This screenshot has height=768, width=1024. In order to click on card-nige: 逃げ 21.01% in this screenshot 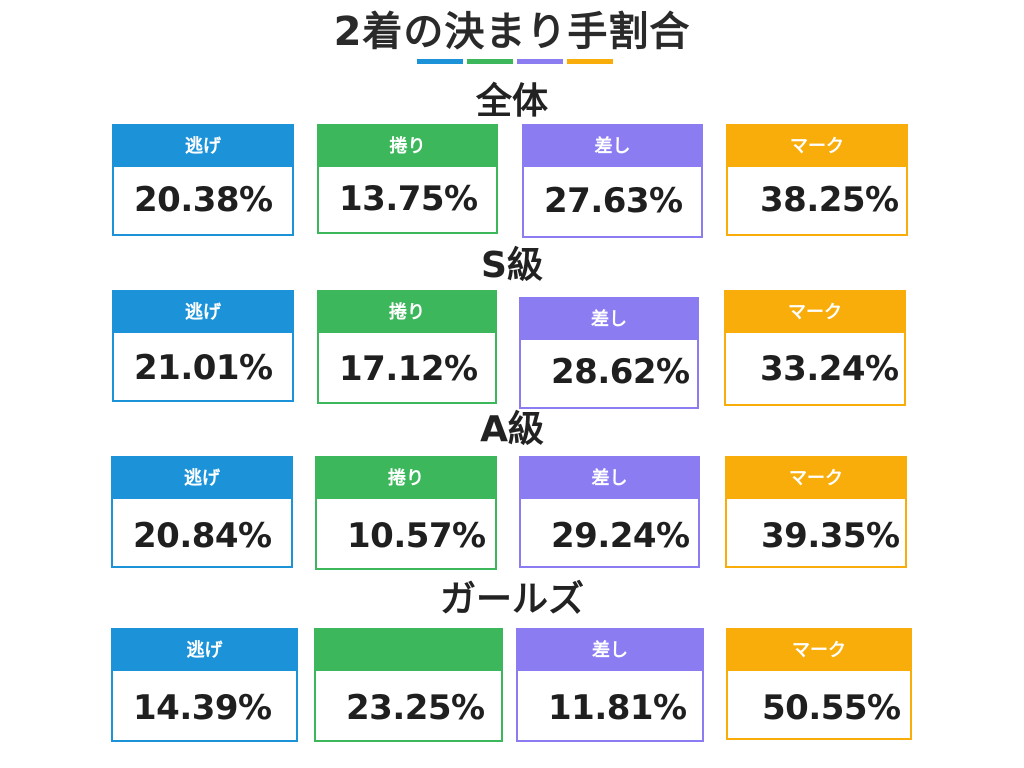, I will do `click(203, 346)`.